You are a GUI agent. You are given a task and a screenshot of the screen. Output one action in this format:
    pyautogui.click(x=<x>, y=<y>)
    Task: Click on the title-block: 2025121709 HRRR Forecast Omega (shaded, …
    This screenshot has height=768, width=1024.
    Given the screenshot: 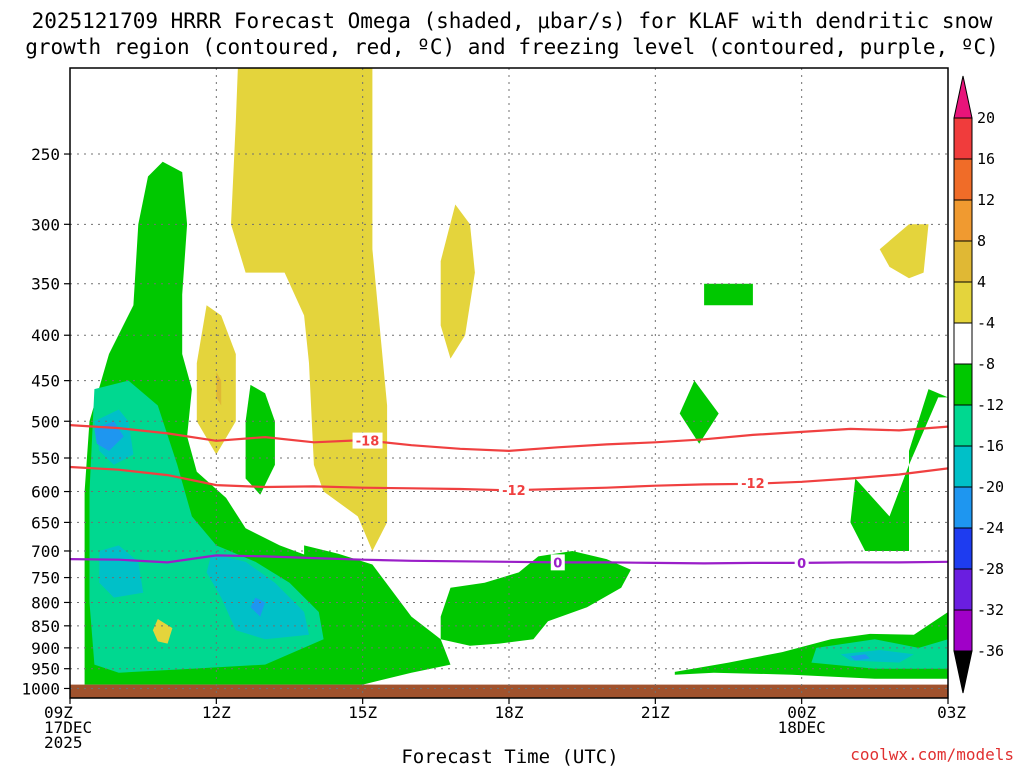 What is the action you would take?
    pyautogui.click(x=512, y=34)
    